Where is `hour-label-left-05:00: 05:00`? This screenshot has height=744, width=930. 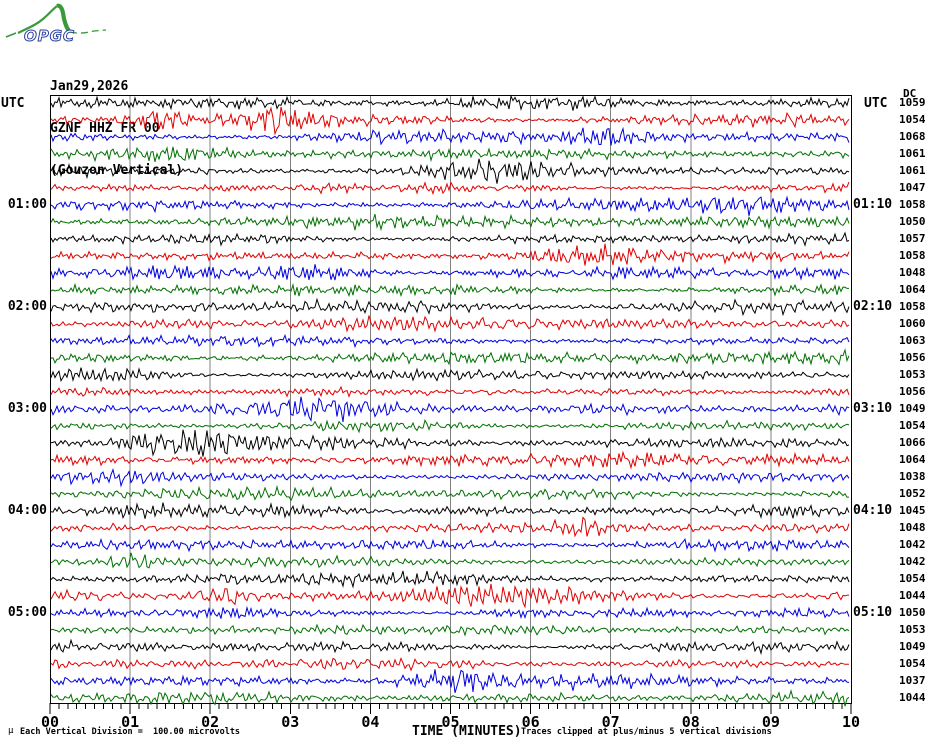 hour-label-left-05:00: 05:00 is located at coordinates (27, 612).